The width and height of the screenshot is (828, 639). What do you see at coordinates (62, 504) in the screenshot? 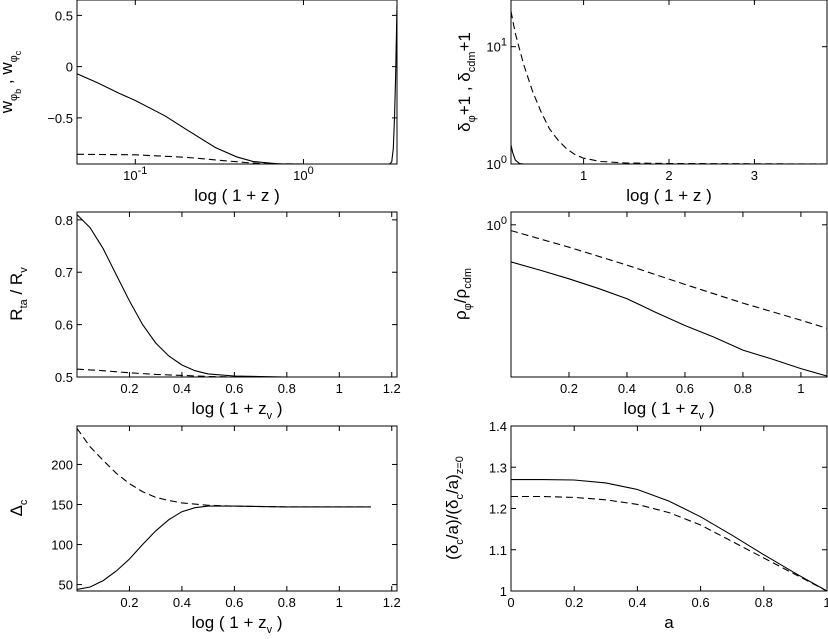
I see `y-tick-label: 150` at bounding box center [62, 504].